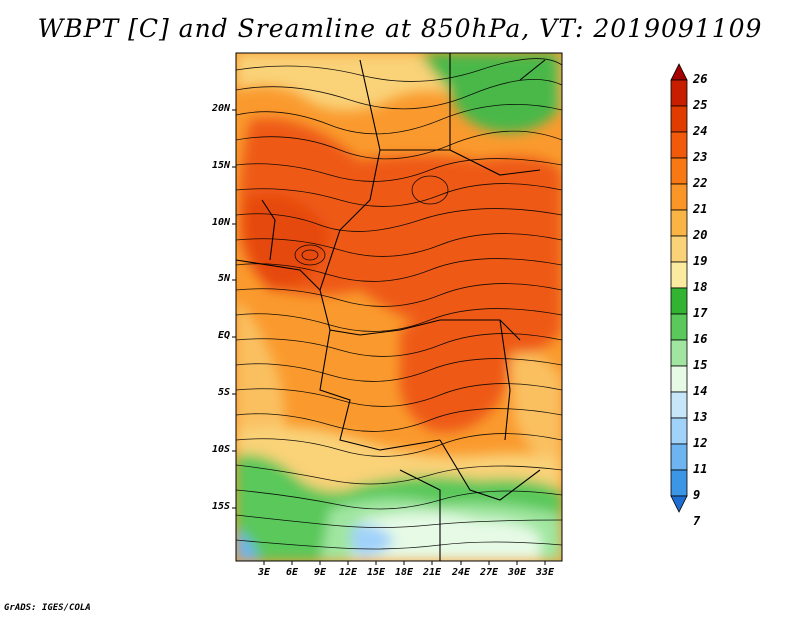 This screenshot has height=618, width=800. What do you see at coordinates (700, 105) in the screenshot?
I see `colorbar-label: 25` at bounding box center [700, 105].